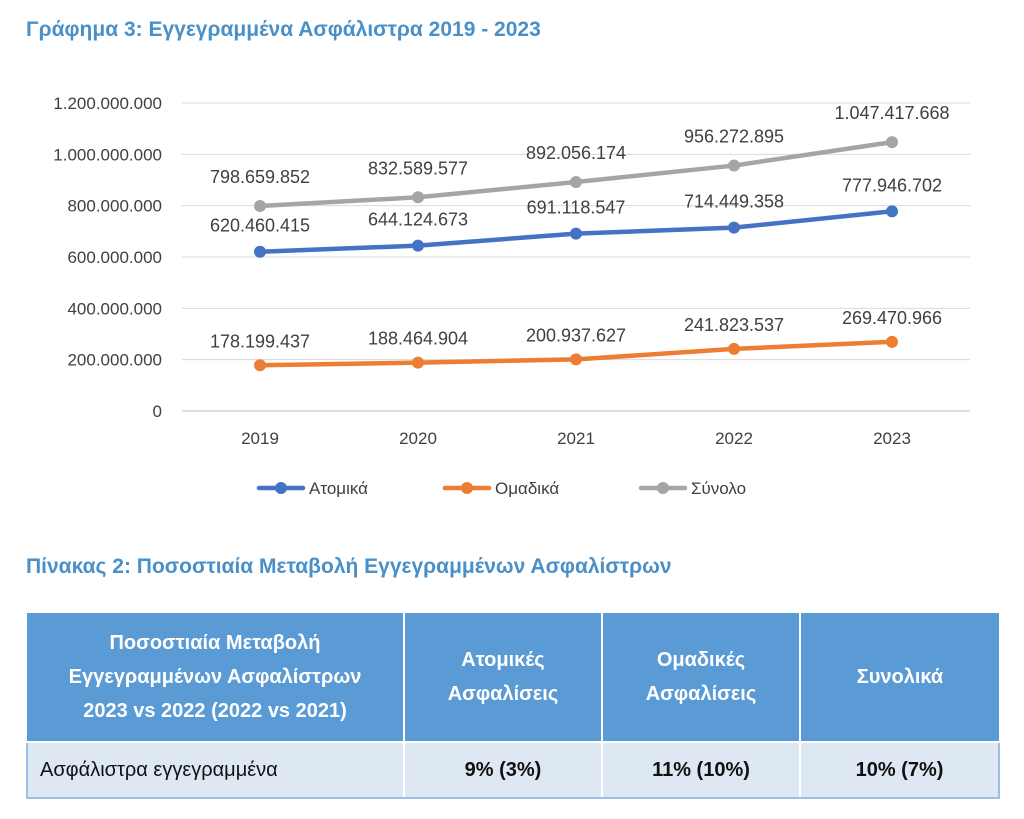 This screenshot has height=819, width=1024. I want to click on header-line: Συνολικά, so click(900, 677).